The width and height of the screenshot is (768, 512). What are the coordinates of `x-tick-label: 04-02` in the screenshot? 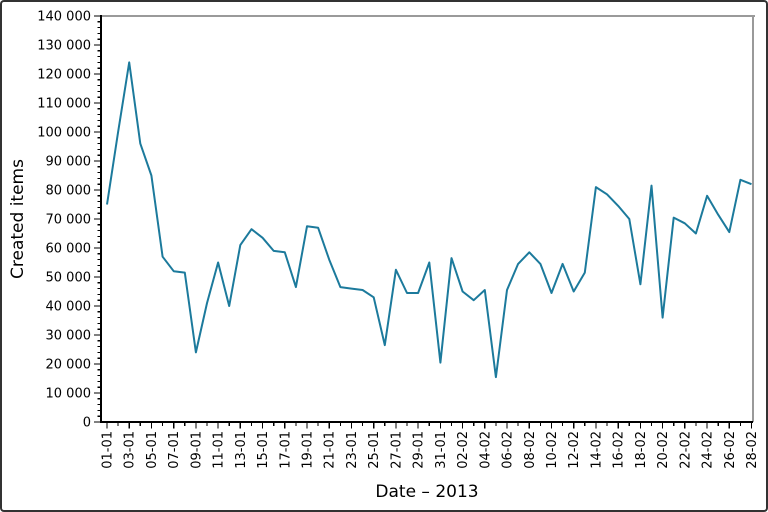 It's located at (485, 450).